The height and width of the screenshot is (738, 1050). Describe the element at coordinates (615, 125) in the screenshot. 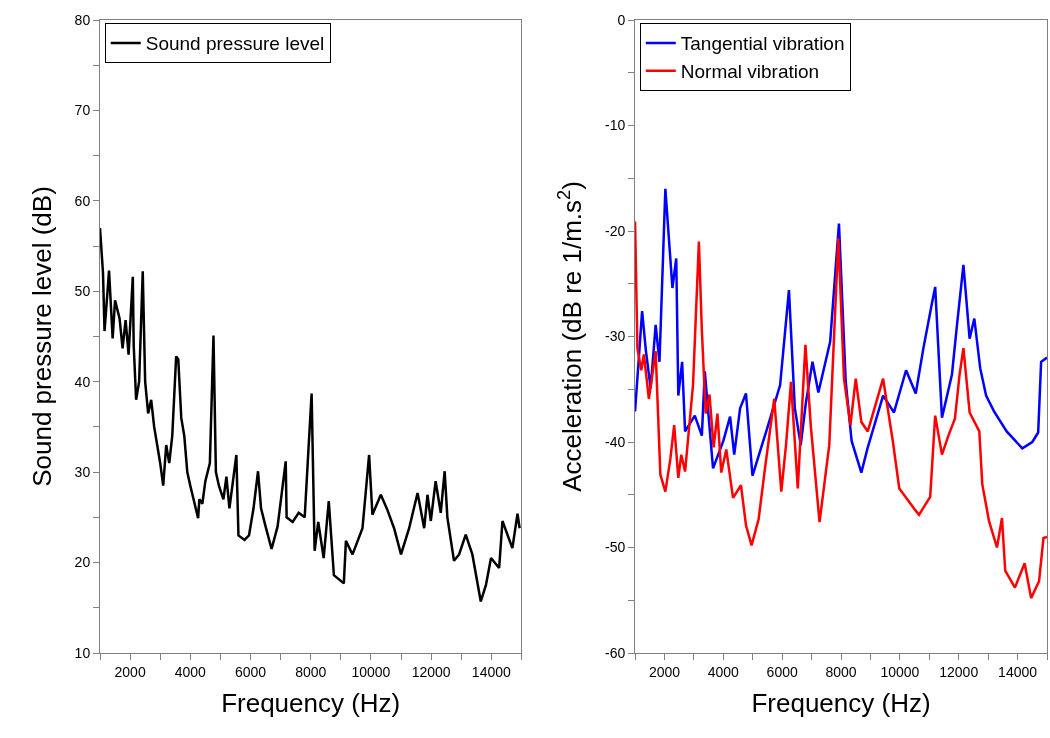

I see `y-tick-label: -10` at that location.